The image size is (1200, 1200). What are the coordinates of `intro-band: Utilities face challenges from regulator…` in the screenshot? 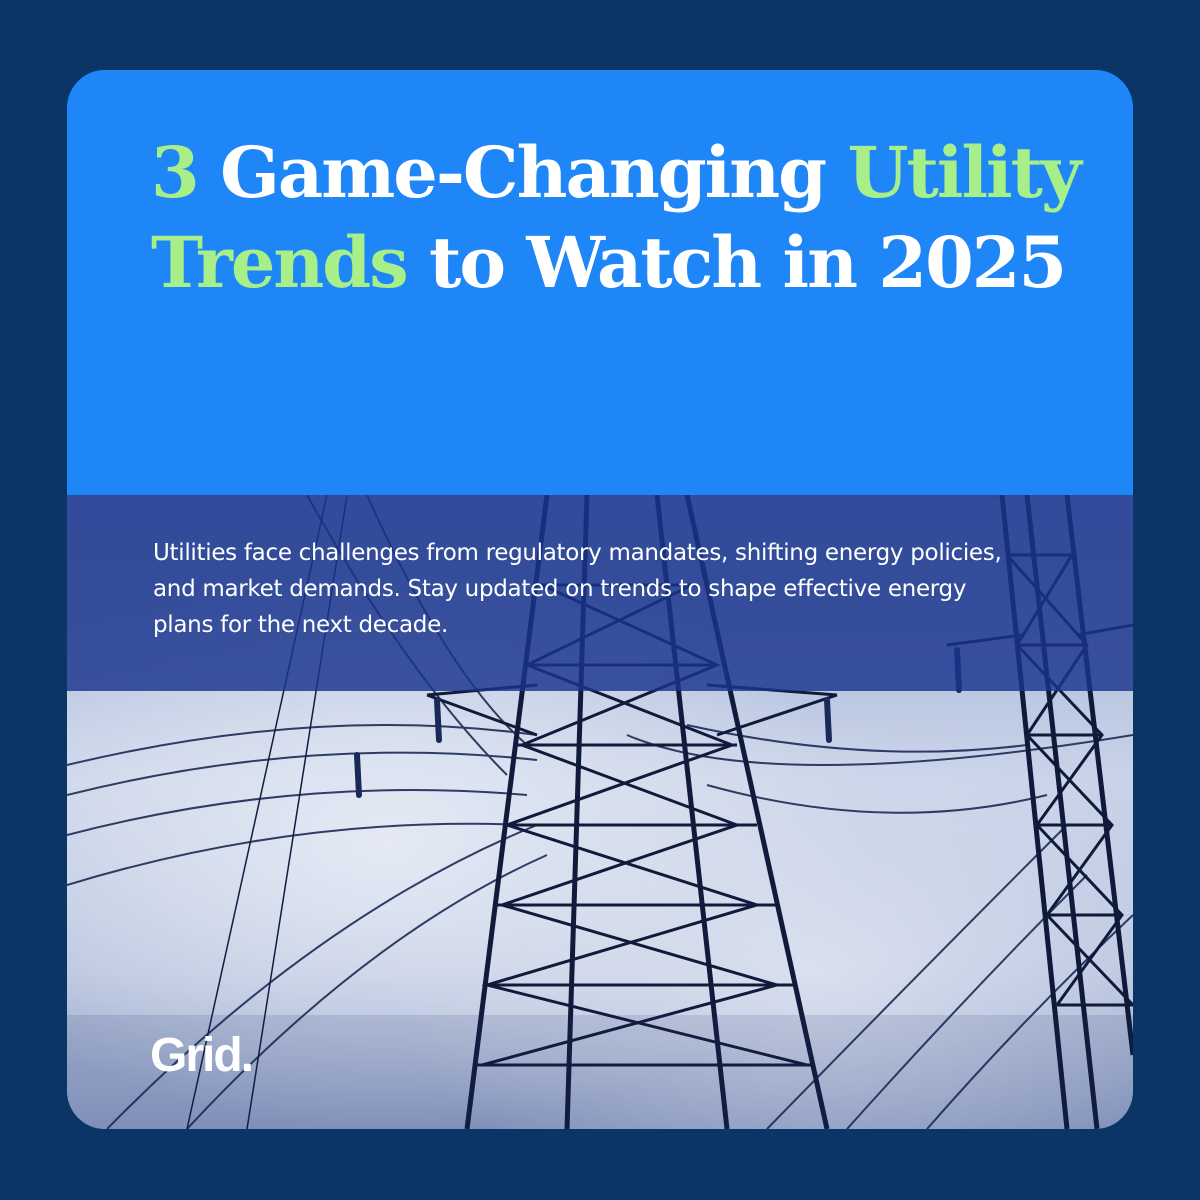 It's located at (600, 593).